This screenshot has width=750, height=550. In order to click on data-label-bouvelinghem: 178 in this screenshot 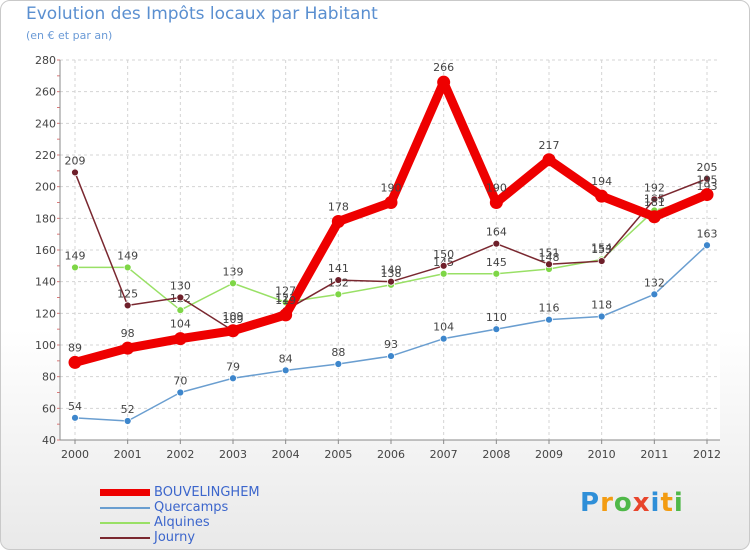, I will do `click(338, 207)`.